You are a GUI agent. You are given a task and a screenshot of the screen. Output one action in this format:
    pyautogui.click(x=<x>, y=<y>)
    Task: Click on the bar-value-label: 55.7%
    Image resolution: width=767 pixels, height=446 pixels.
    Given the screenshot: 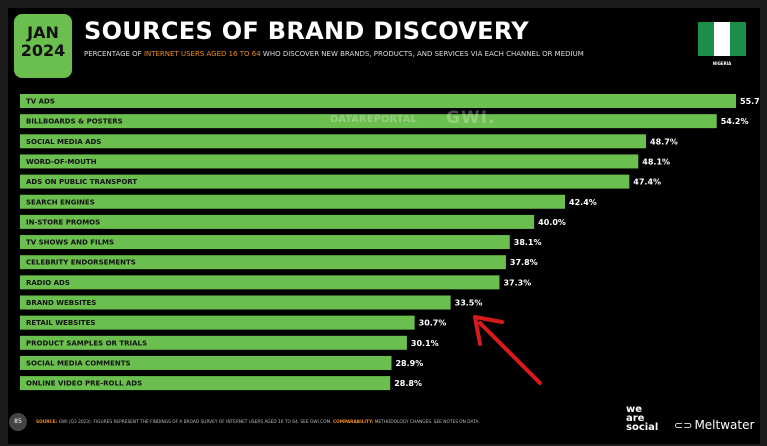 What is the action you would take?
    pyautogui.click(x=750, y=101)
    